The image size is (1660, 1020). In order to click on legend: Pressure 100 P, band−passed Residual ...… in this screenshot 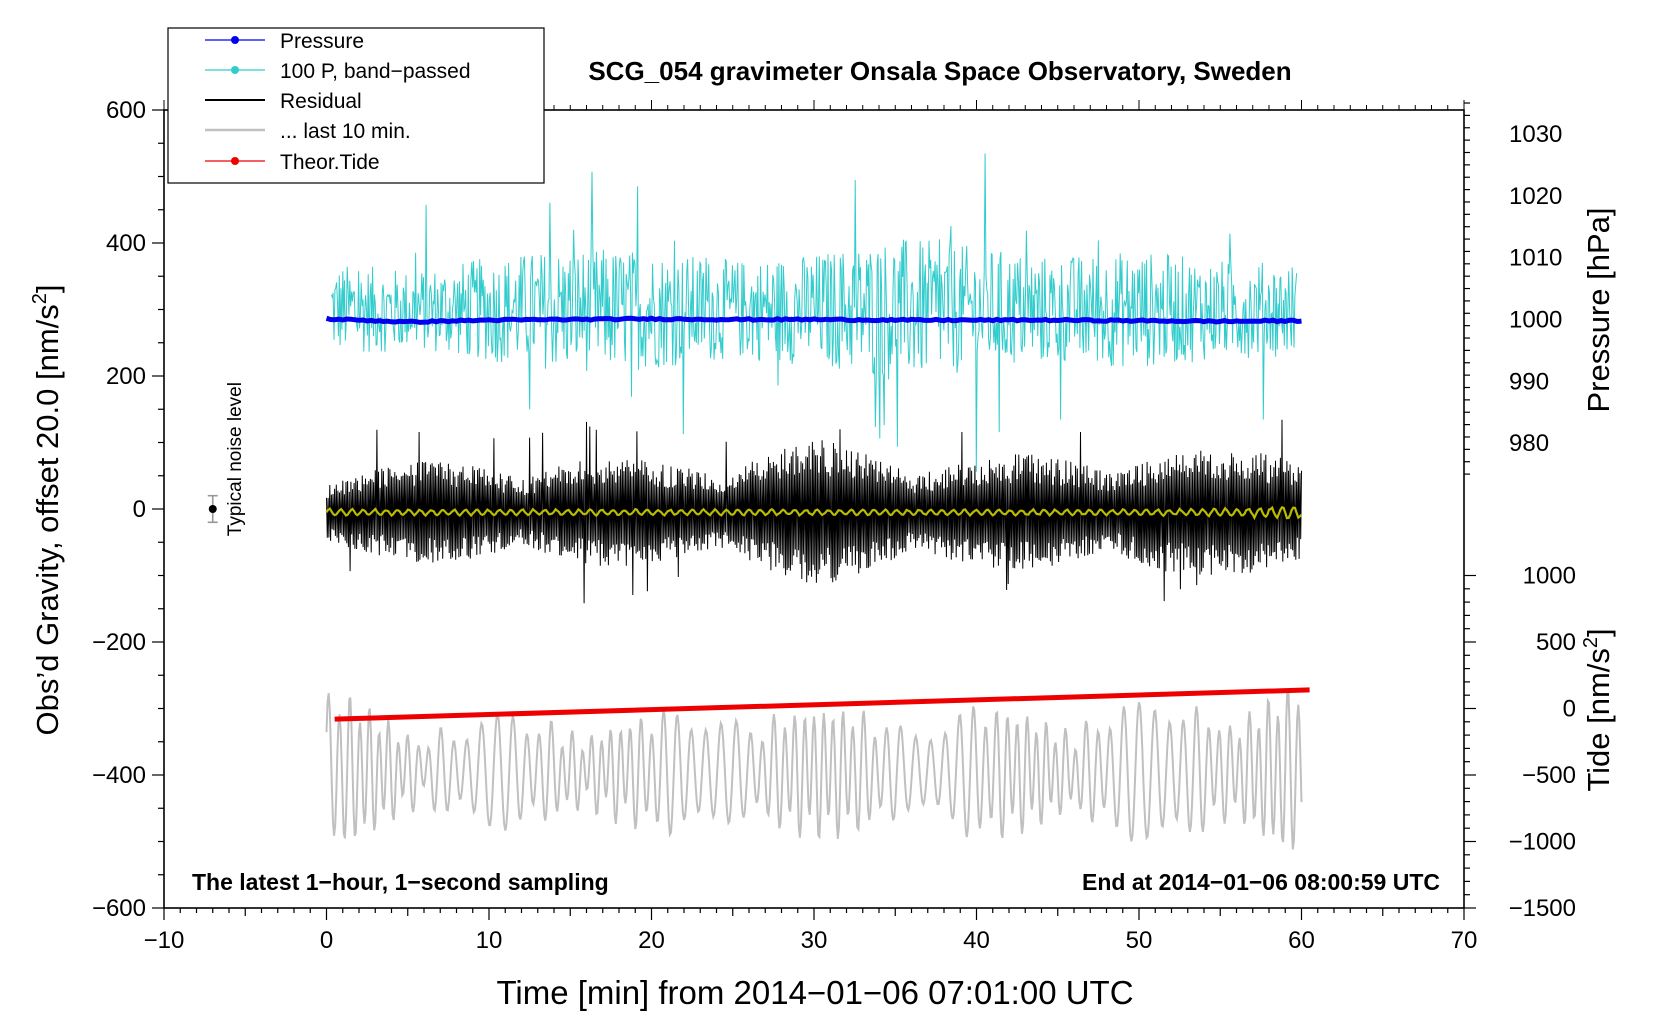, I will do `click(356, 105)`.